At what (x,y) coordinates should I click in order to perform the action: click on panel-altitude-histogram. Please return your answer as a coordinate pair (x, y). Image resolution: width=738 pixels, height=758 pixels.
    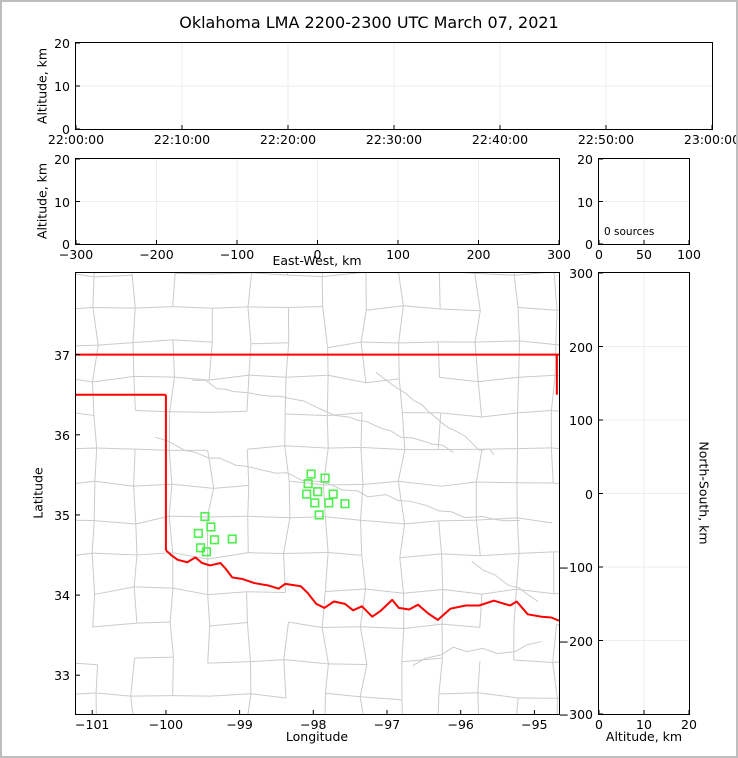
    Looking at the image, I should click on (644, 201).